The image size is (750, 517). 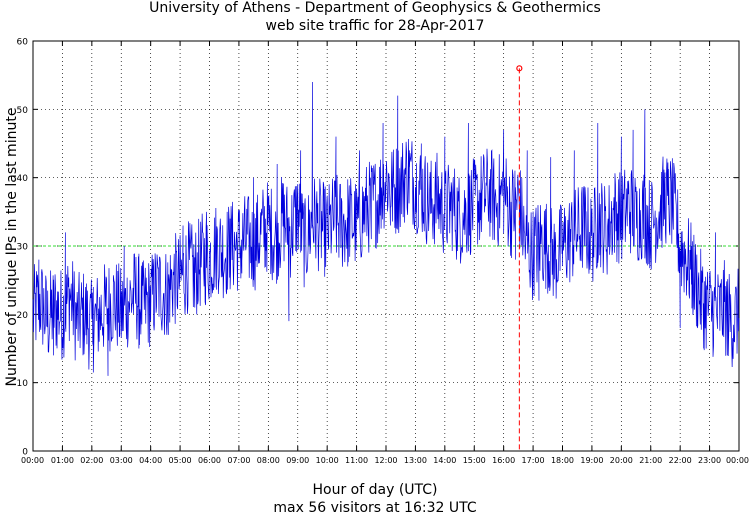 What do you see at coordinates (91, 460) in the screenshot?
I see `x-tick-label: 02:00` at bounding box center [91, 460].